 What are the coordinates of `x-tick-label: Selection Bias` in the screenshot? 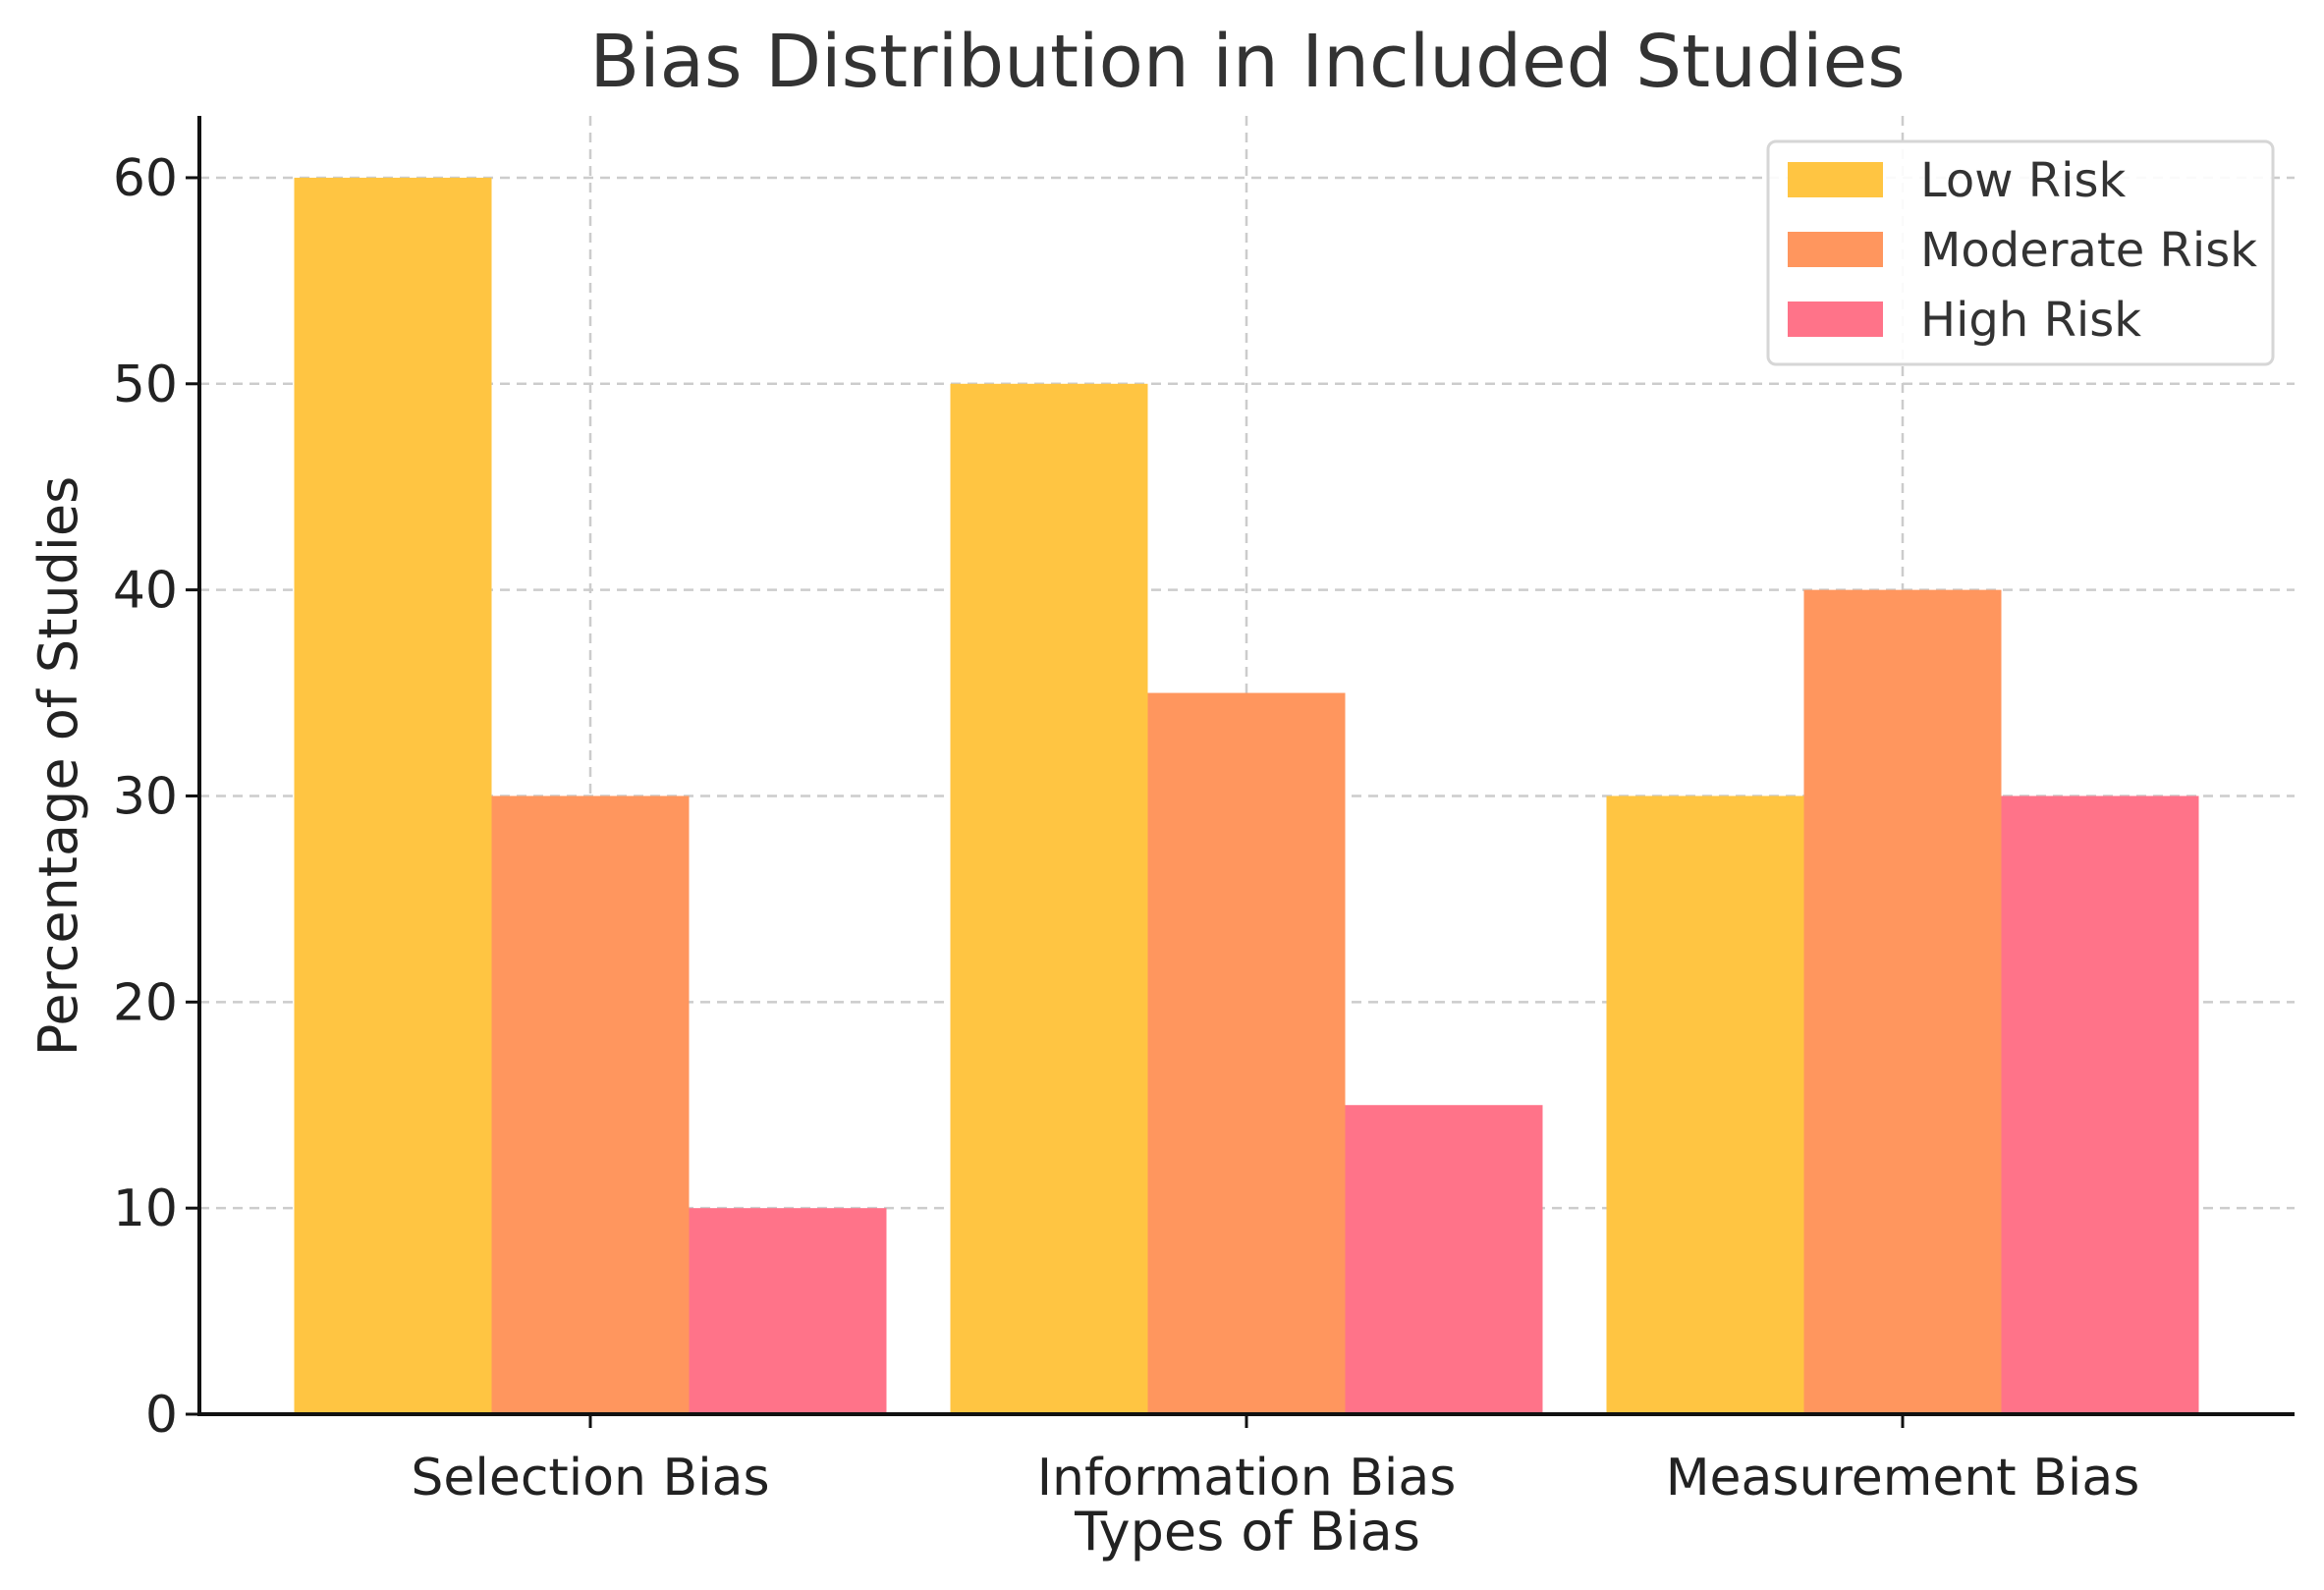 It's located at (590, 1479).